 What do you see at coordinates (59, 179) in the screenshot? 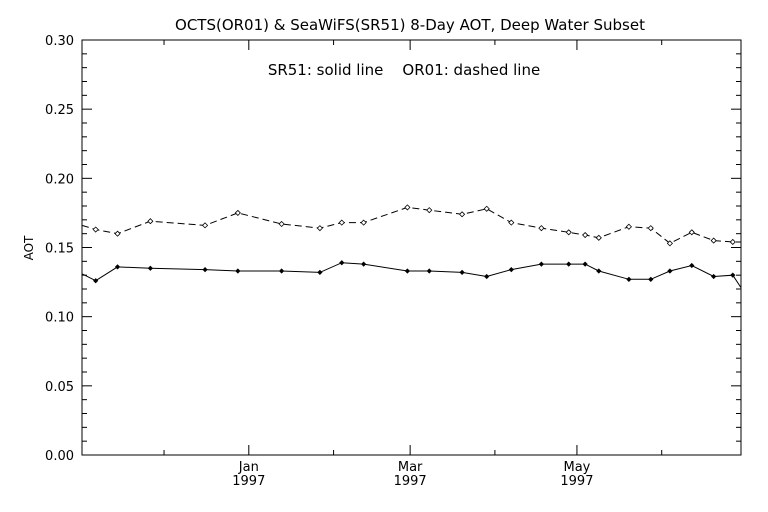
I see `y-tick-label: 0.20` at bounding box center [59, 179].